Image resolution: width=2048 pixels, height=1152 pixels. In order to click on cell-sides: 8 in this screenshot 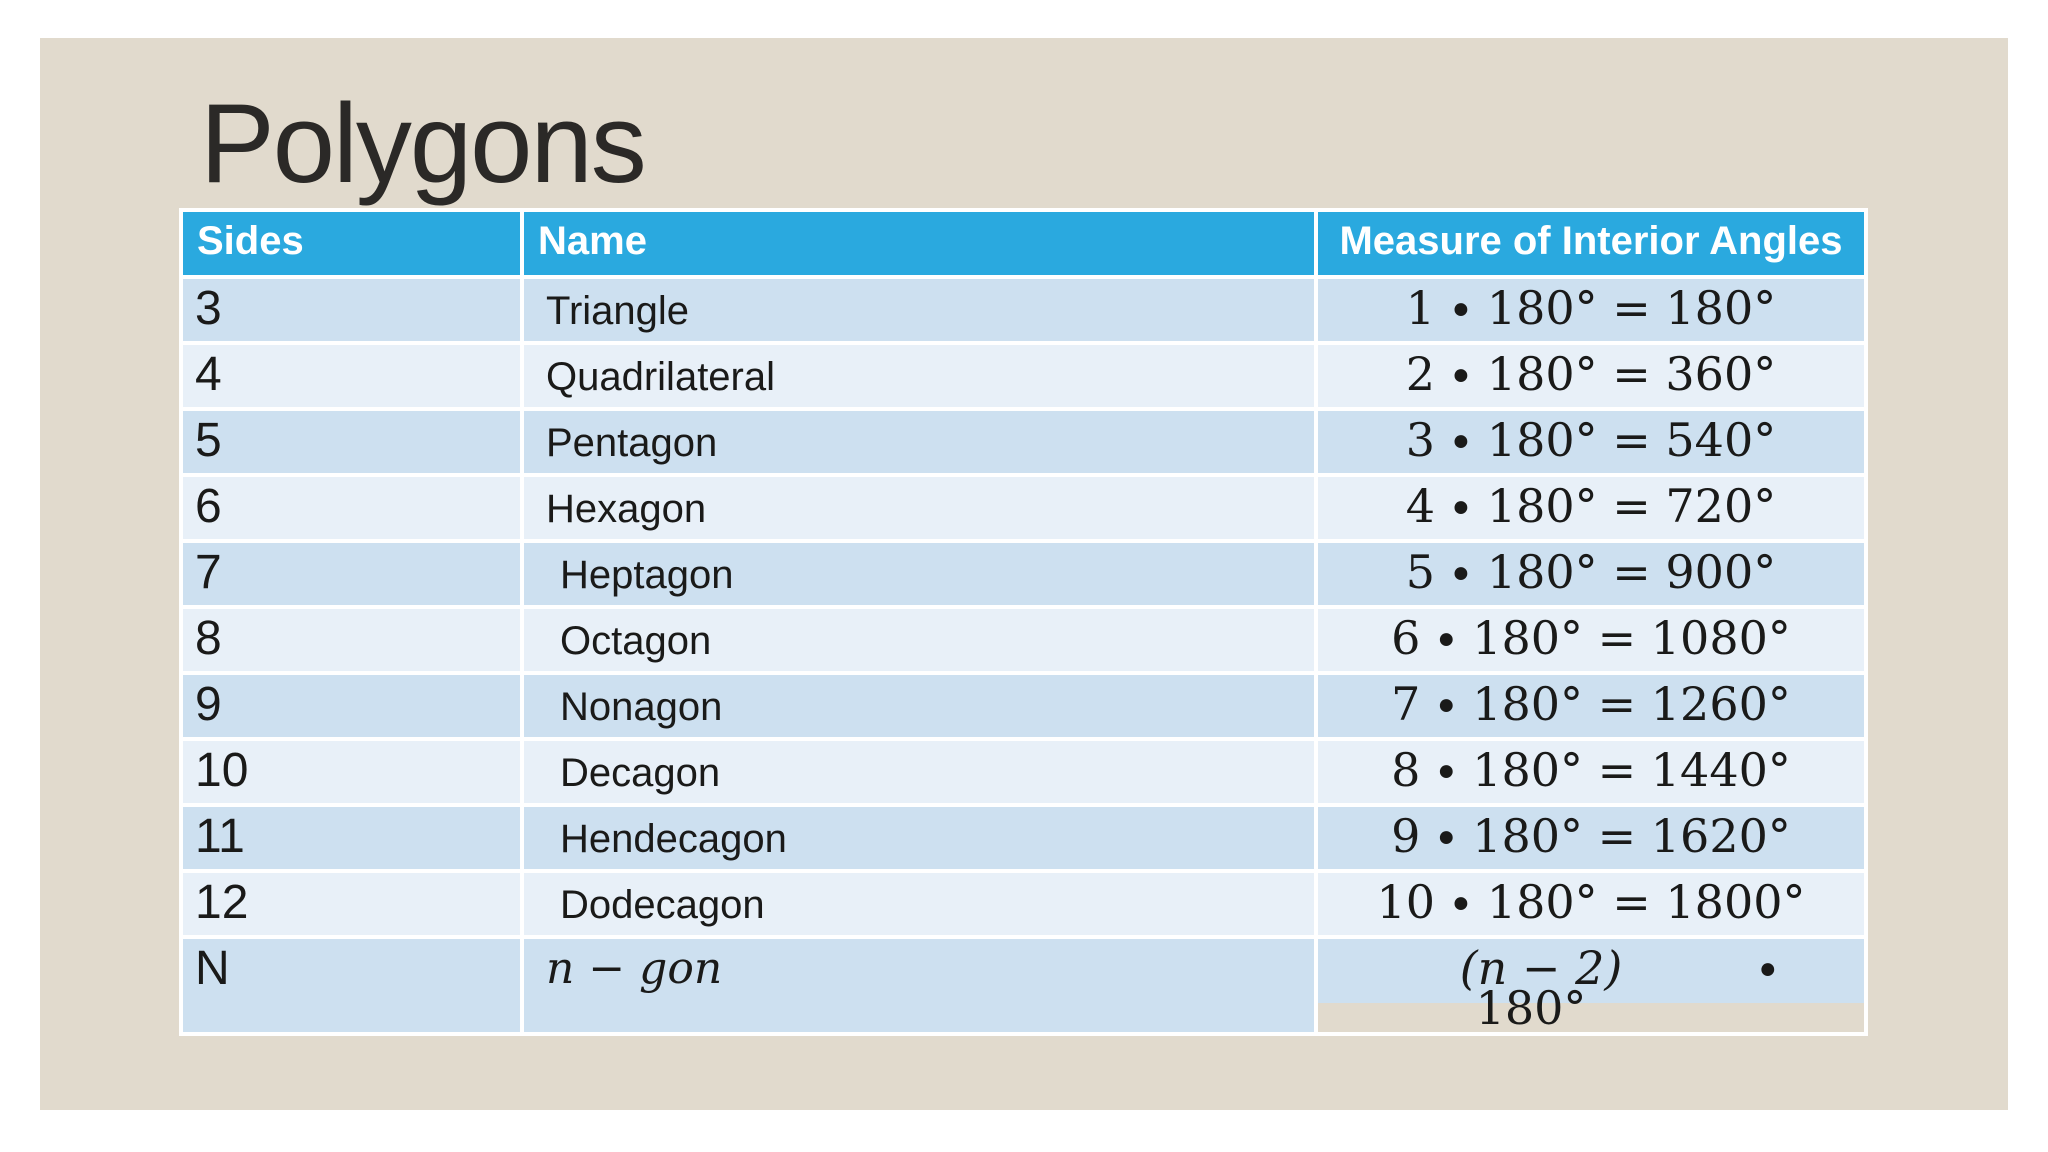, I will do `click(351, 640)`.